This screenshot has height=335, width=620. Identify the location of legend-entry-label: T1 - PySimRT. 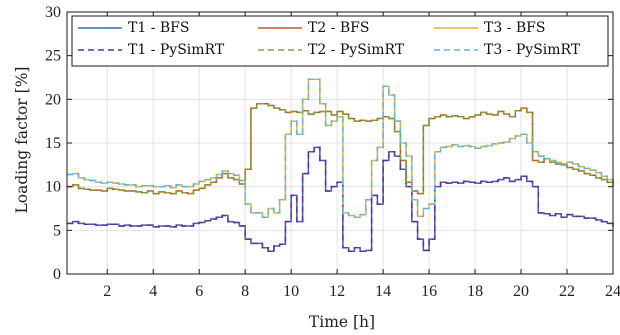
(176, 50).